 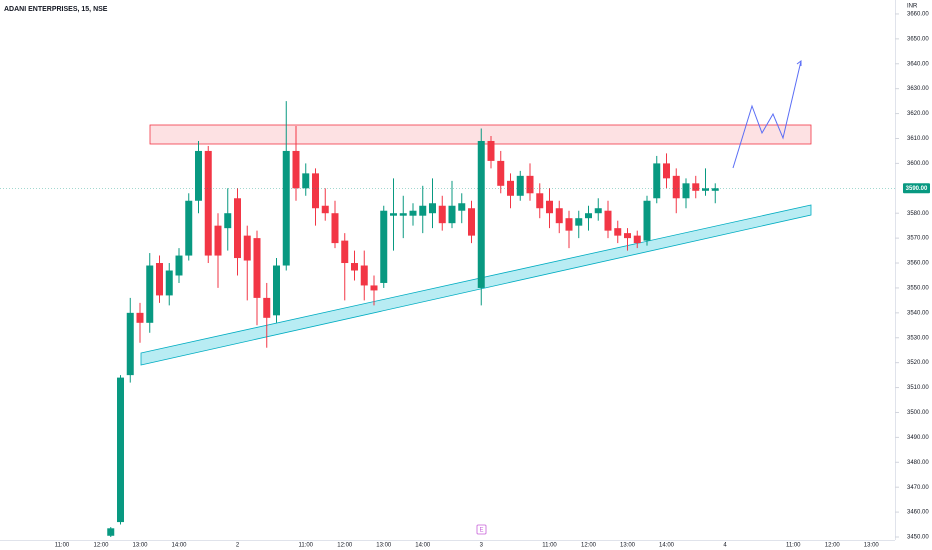 What do you see at coordinates (918, 239) in the screenshot?
I see `y-tick-label: 3570.00` at bounding box center [918, 239].